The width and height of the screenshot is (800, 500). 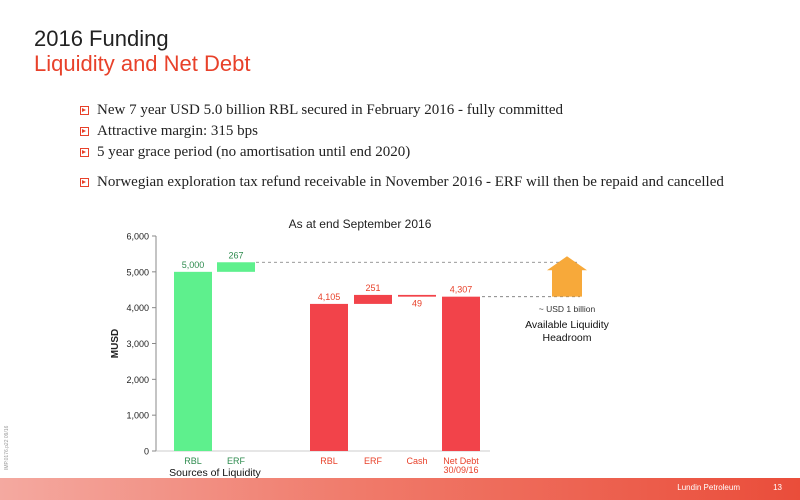 I want to click on bullet-item: Attractive margin: 315 bps, so click(x=402, y=131).